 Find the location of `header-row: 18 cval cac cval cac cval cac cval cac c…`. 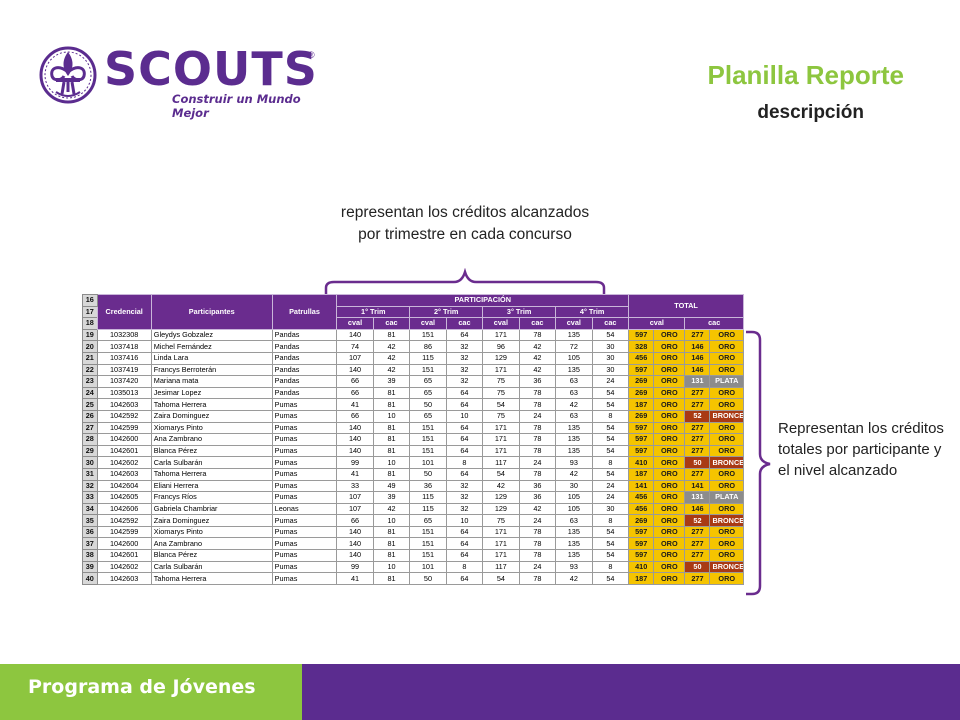

header-row: 18 cval cac cval cac cval cac cval cac c… is located at coordinates (413, 323).